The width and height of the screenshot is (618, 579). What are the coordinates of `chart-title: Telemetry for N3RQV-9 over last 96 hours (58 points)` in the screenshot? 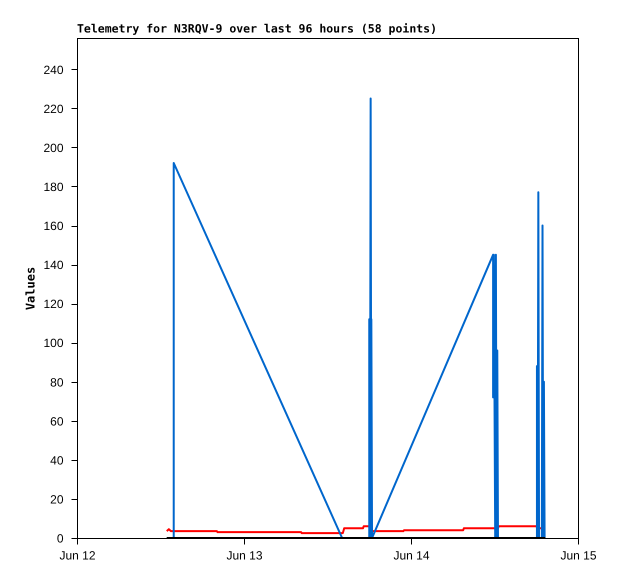 It's located at (257, 29).